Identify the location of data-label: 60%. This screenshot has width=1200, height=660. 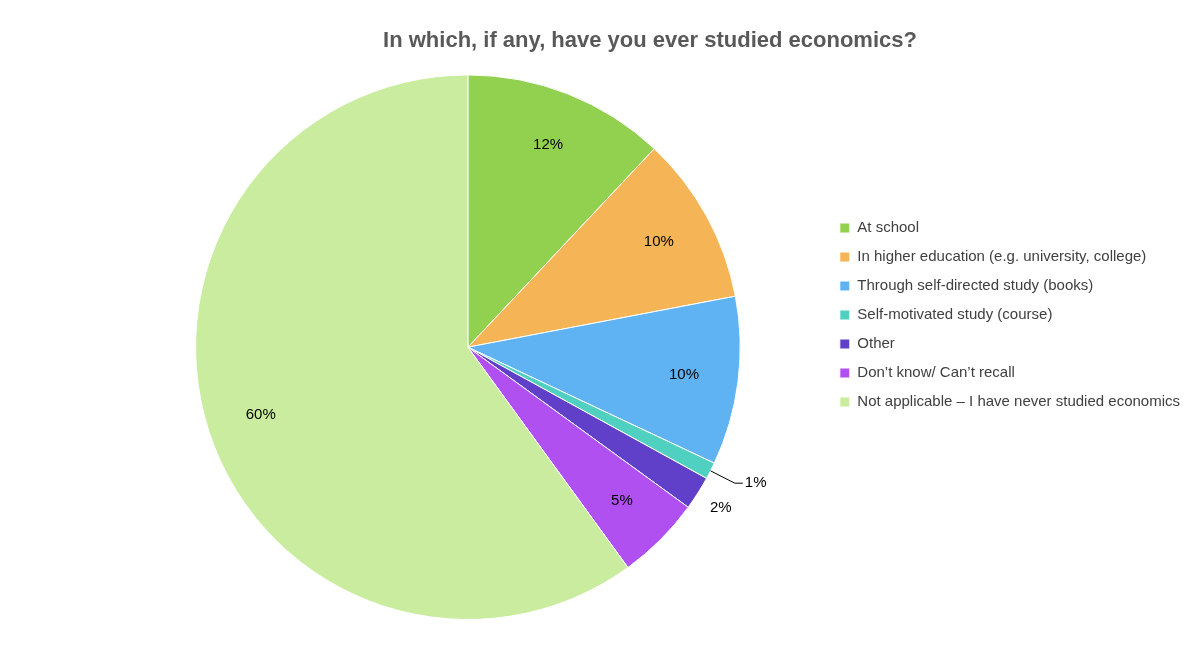
(260, 413).